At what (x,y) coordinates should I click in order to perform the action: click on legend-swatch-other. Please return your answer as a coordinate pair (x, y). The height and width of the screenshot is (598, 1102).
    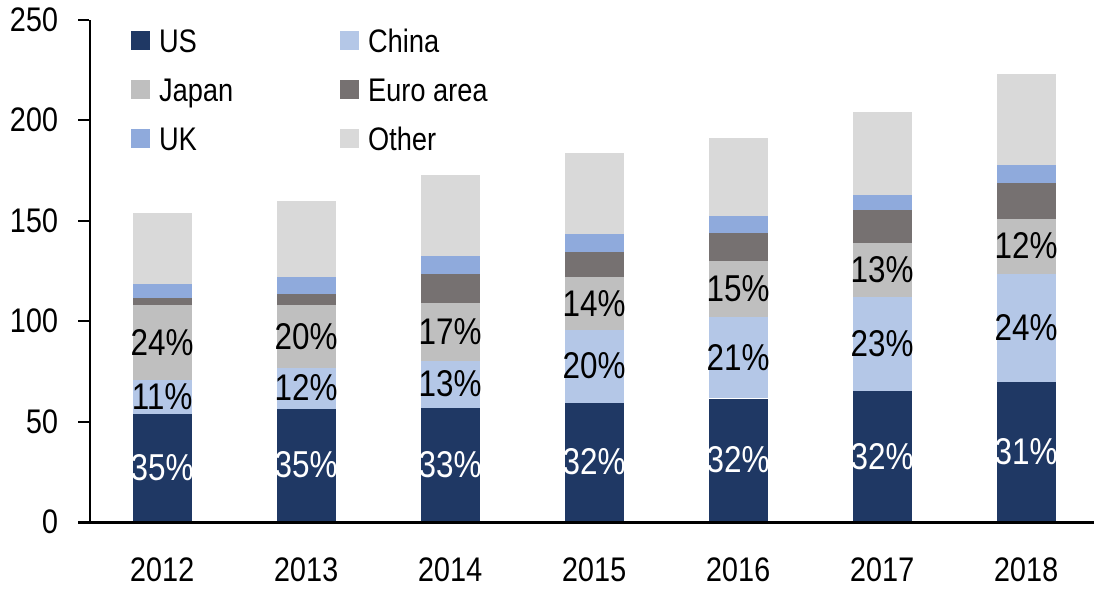
    Looking at the image, I should click on (349, 138).